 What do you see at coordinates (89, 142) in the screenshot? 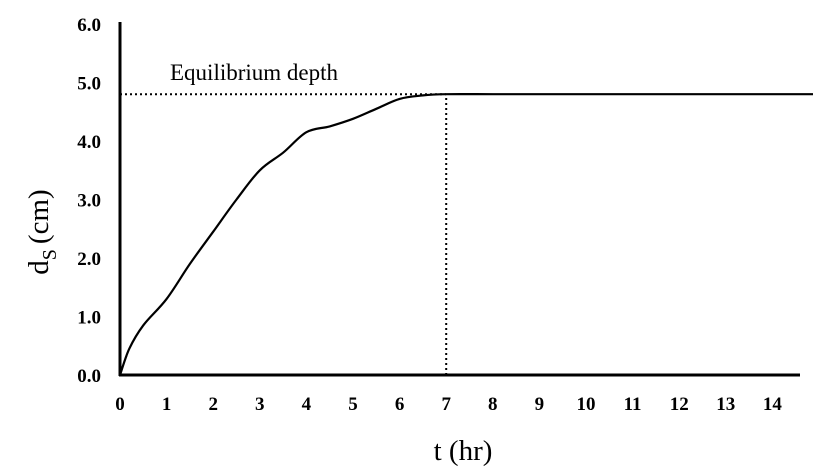
I see `y-tick-label: 4.0` at bounding box center [89, 142].